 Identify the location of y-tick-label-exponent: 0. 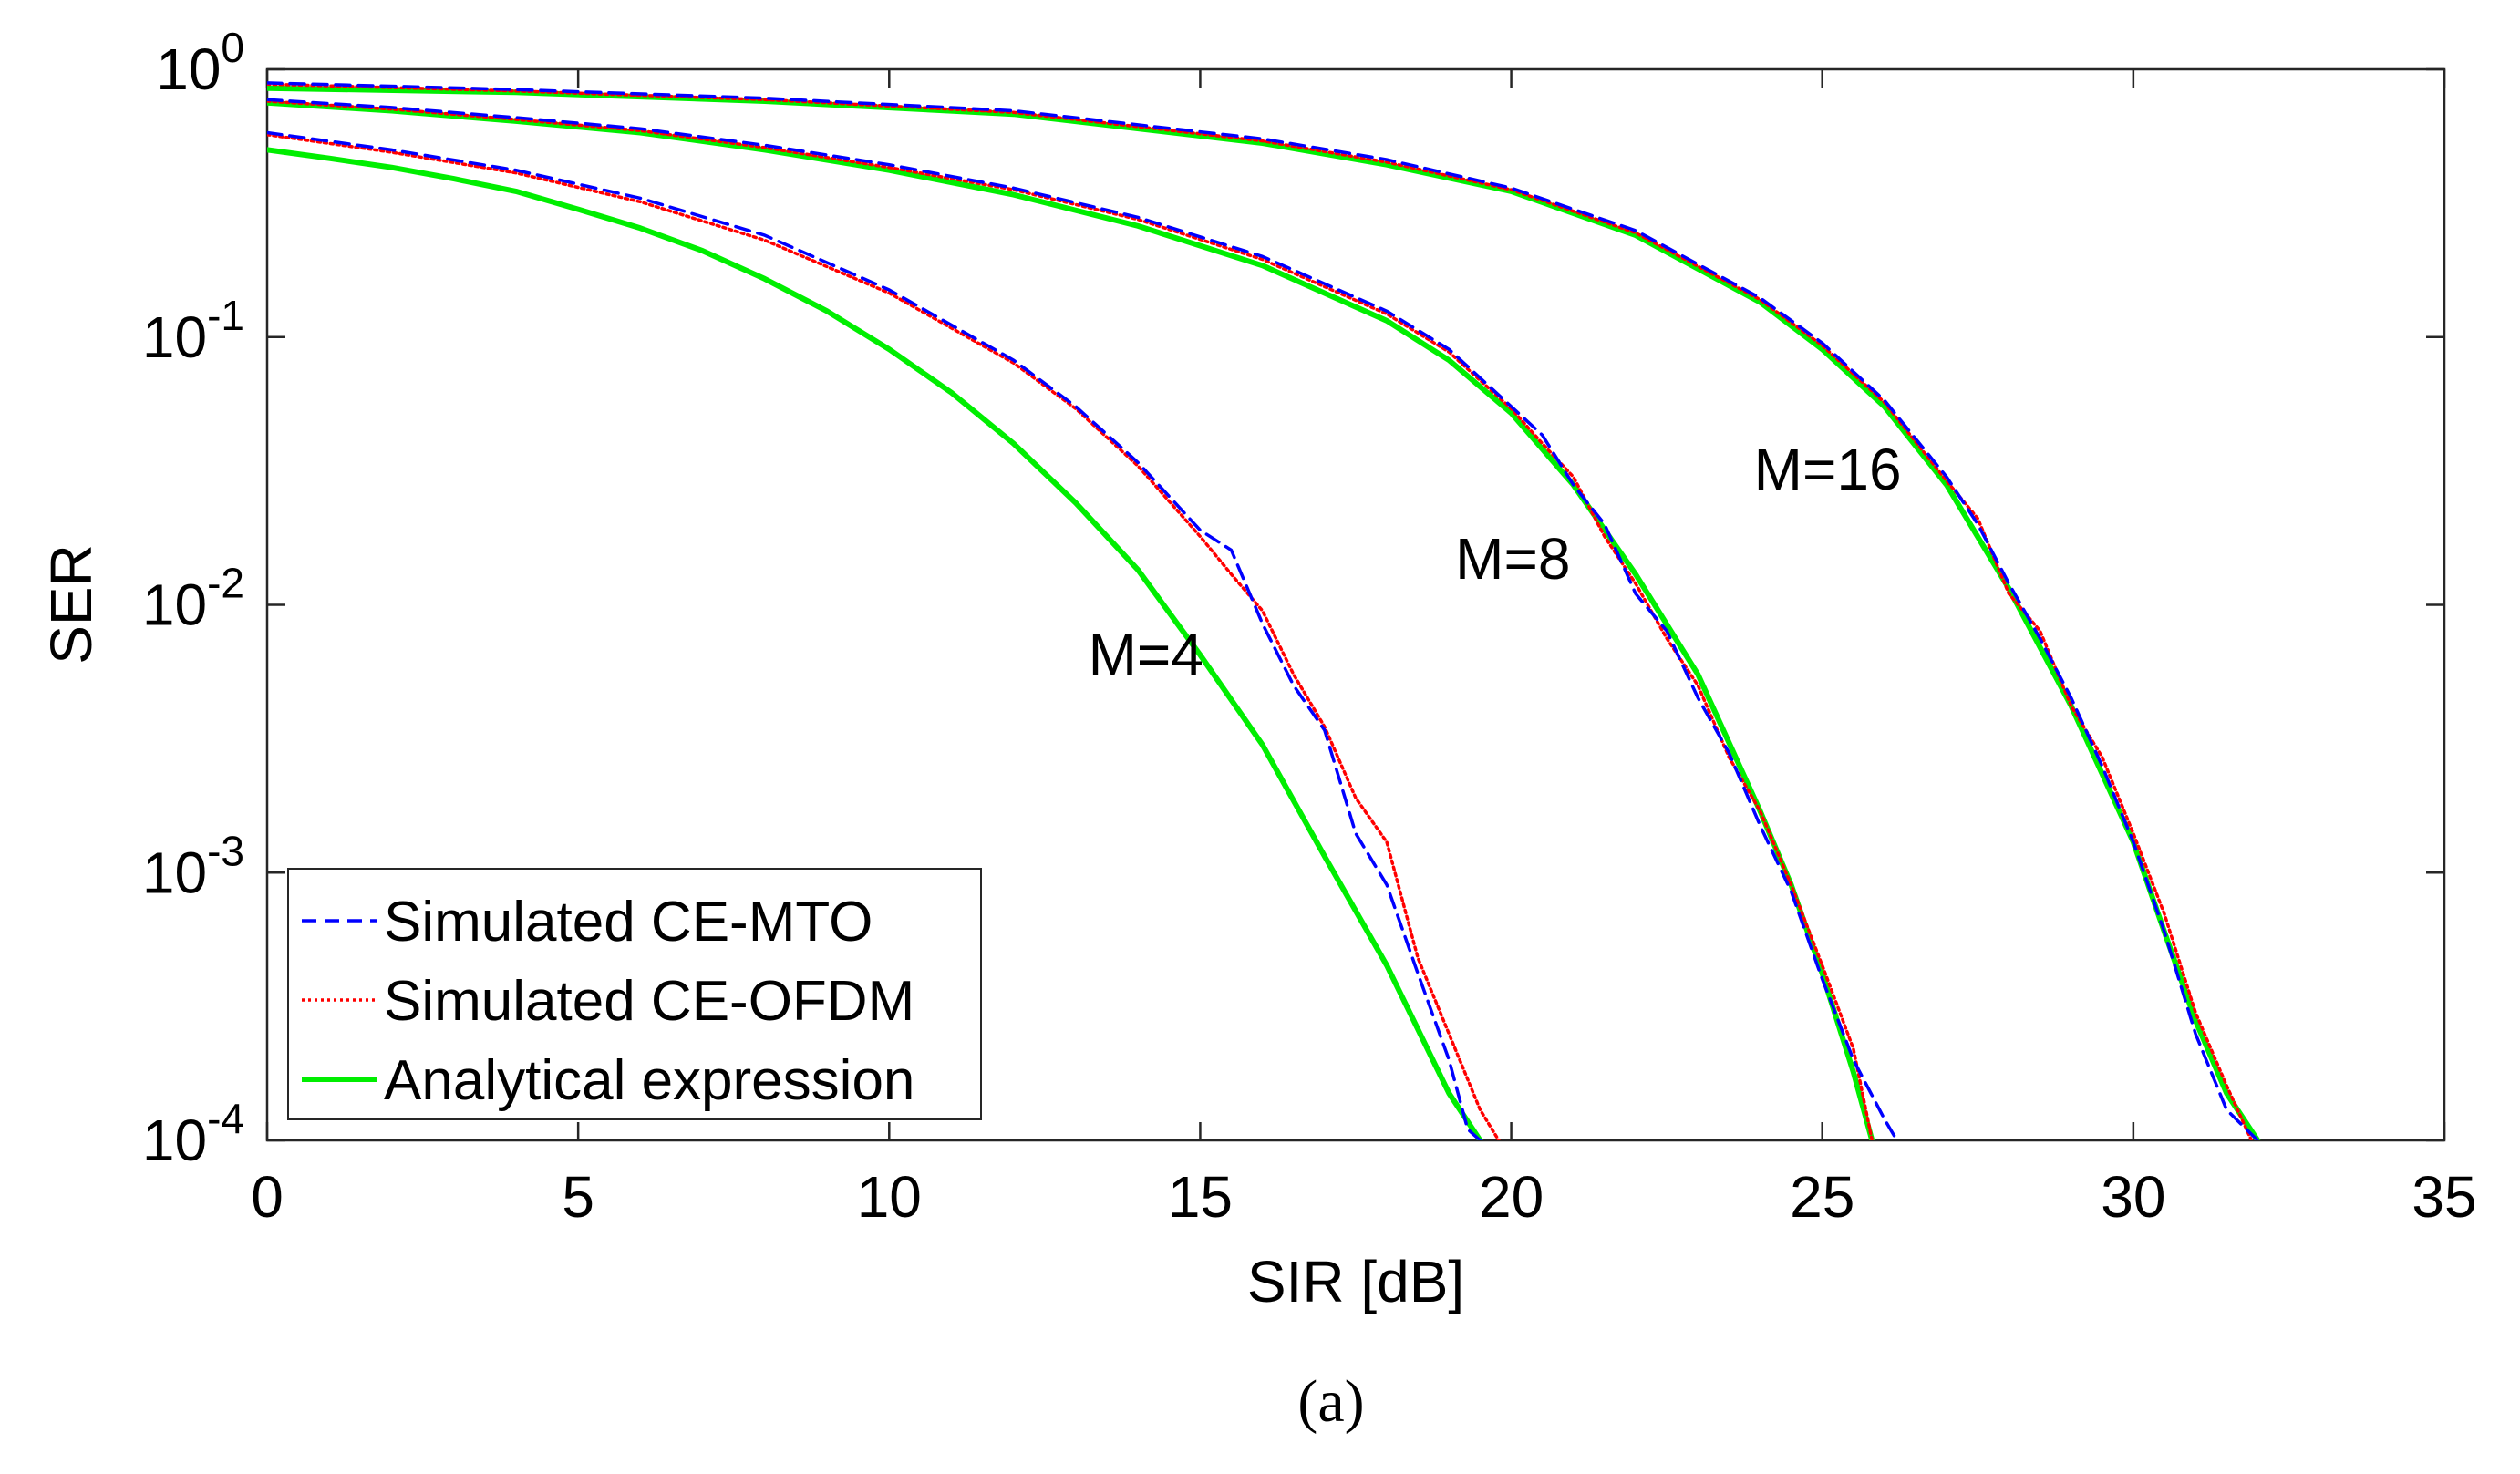
(232, 47).